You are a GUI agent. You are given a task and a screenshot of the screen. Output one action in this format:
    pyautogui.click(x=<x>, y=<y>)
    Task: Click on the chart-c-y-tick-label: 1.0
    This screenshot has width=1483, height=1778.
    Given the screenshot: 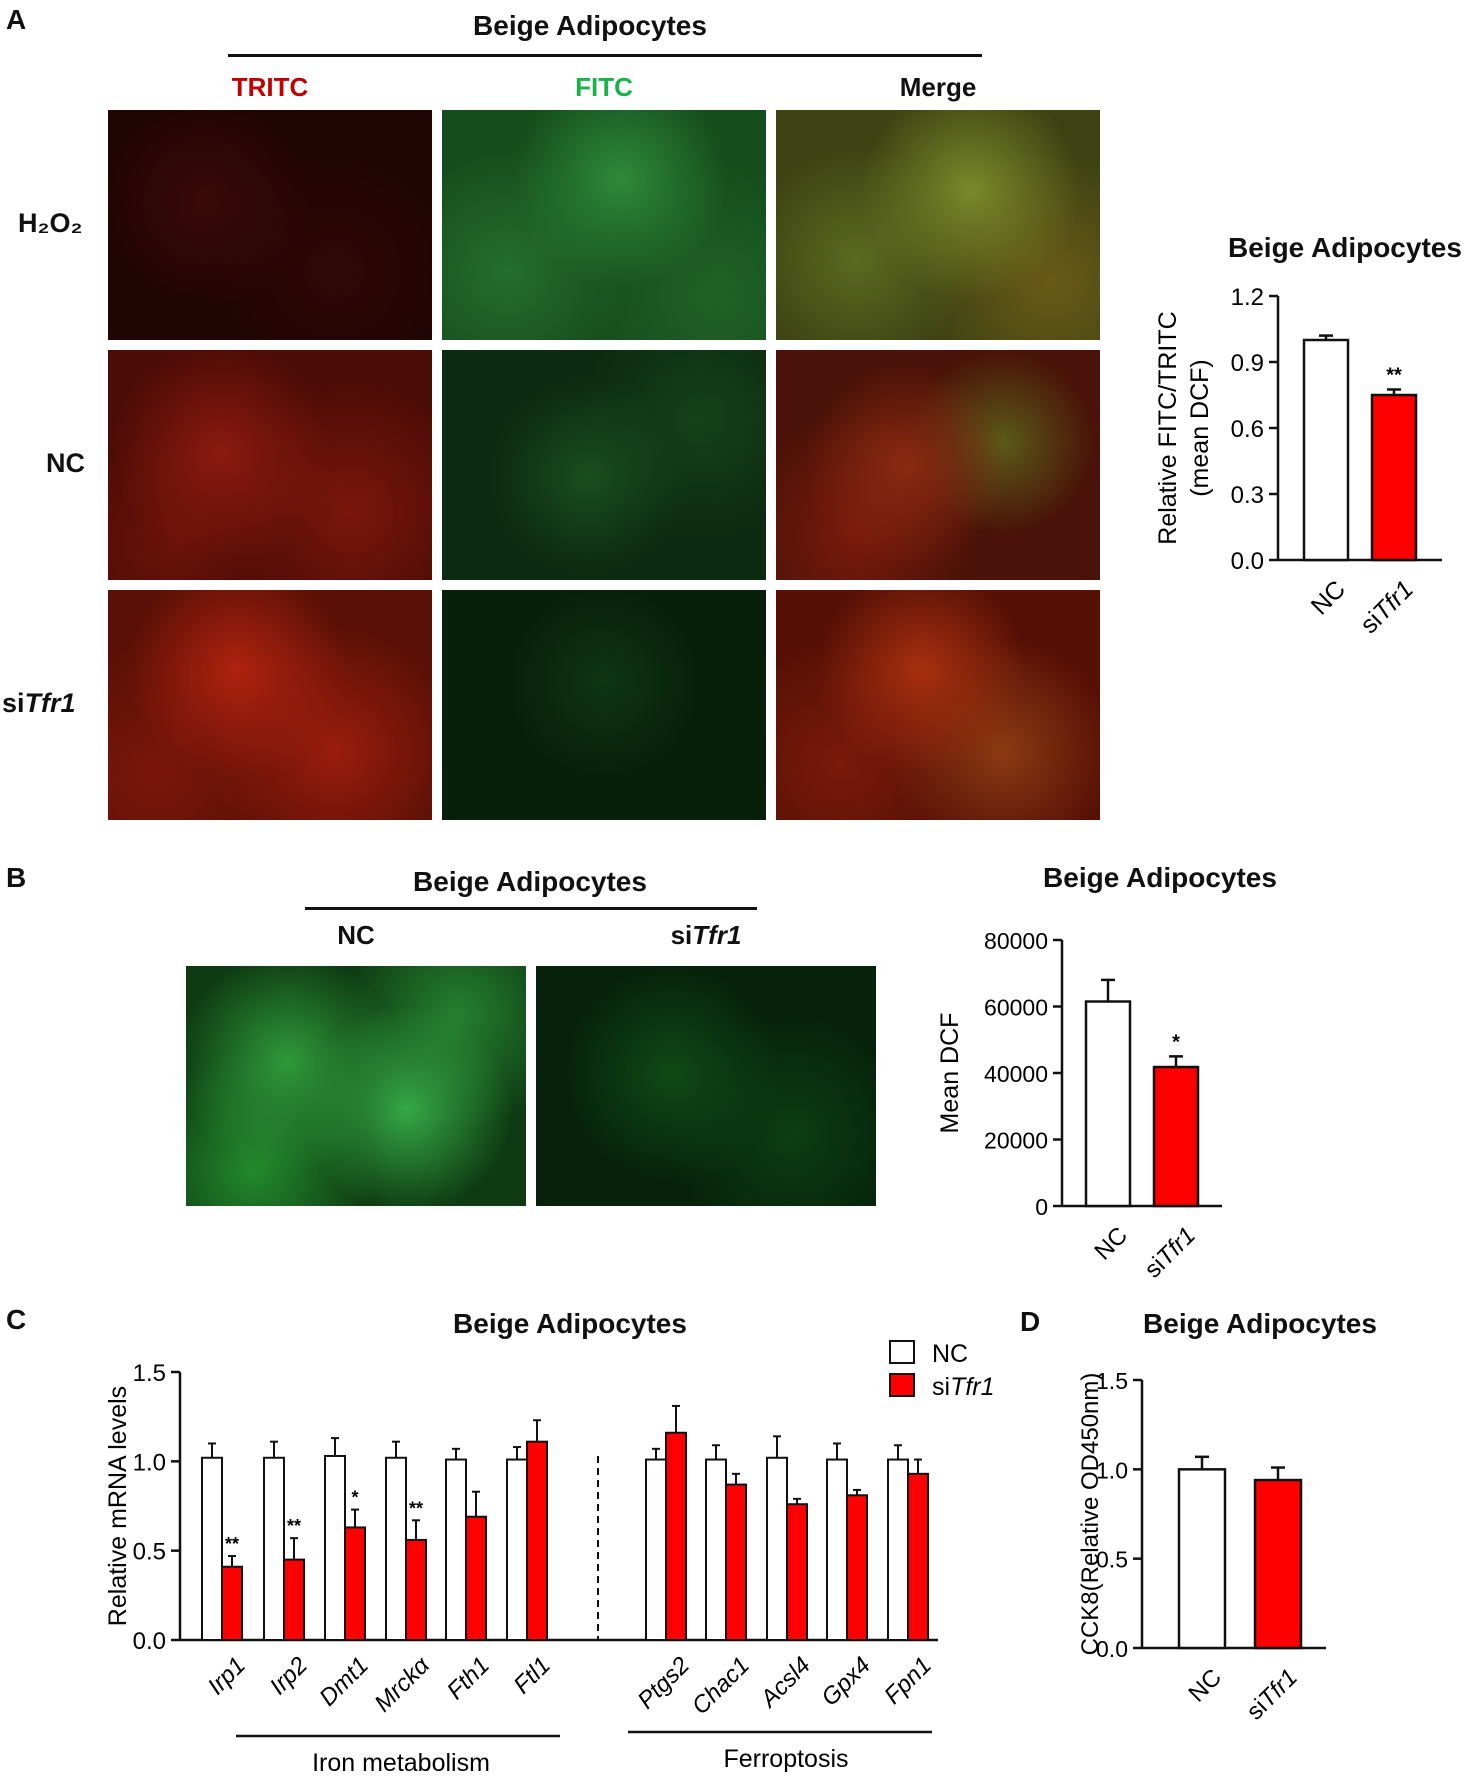 What is the action you would take?
    pyautogui.click(x=149, y=1462)
    